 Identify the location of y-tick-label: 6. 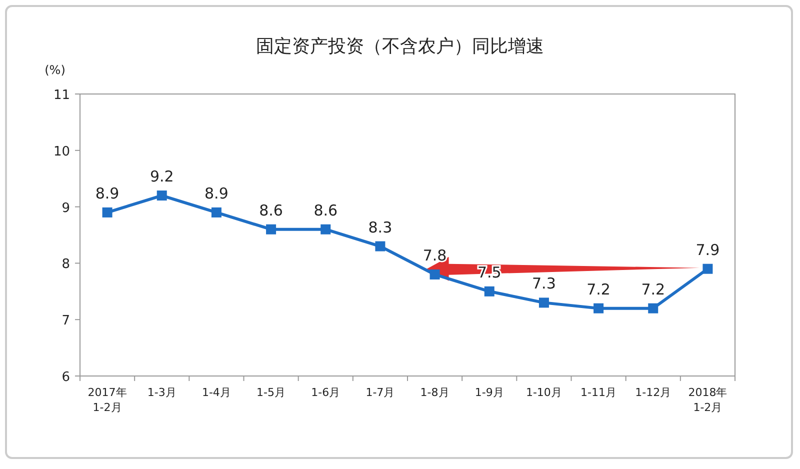
(66, 377).